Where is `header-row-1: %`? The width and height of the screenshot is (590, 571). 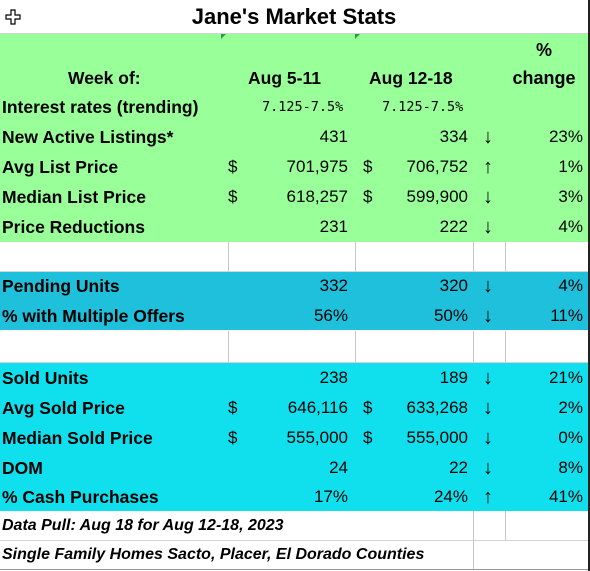
header-row-1: % is located at coordinates (294, 50).